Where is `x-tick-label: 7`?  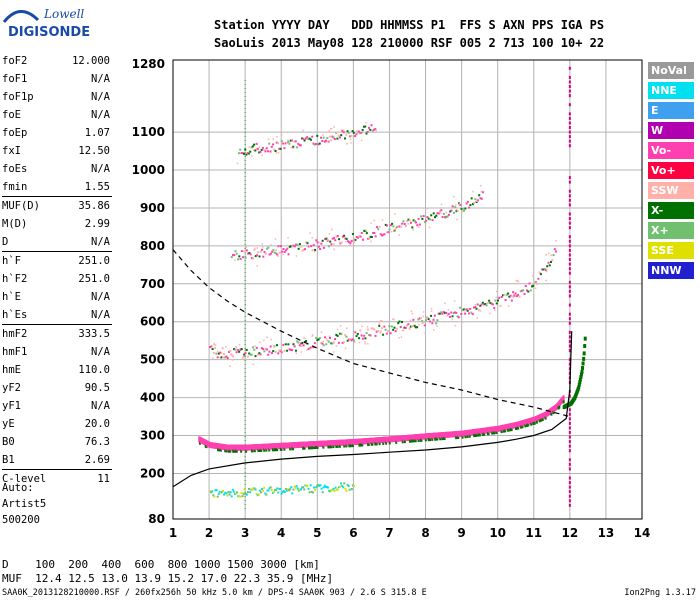
x-tick-label: 7 is located at coordinates (389, 533).